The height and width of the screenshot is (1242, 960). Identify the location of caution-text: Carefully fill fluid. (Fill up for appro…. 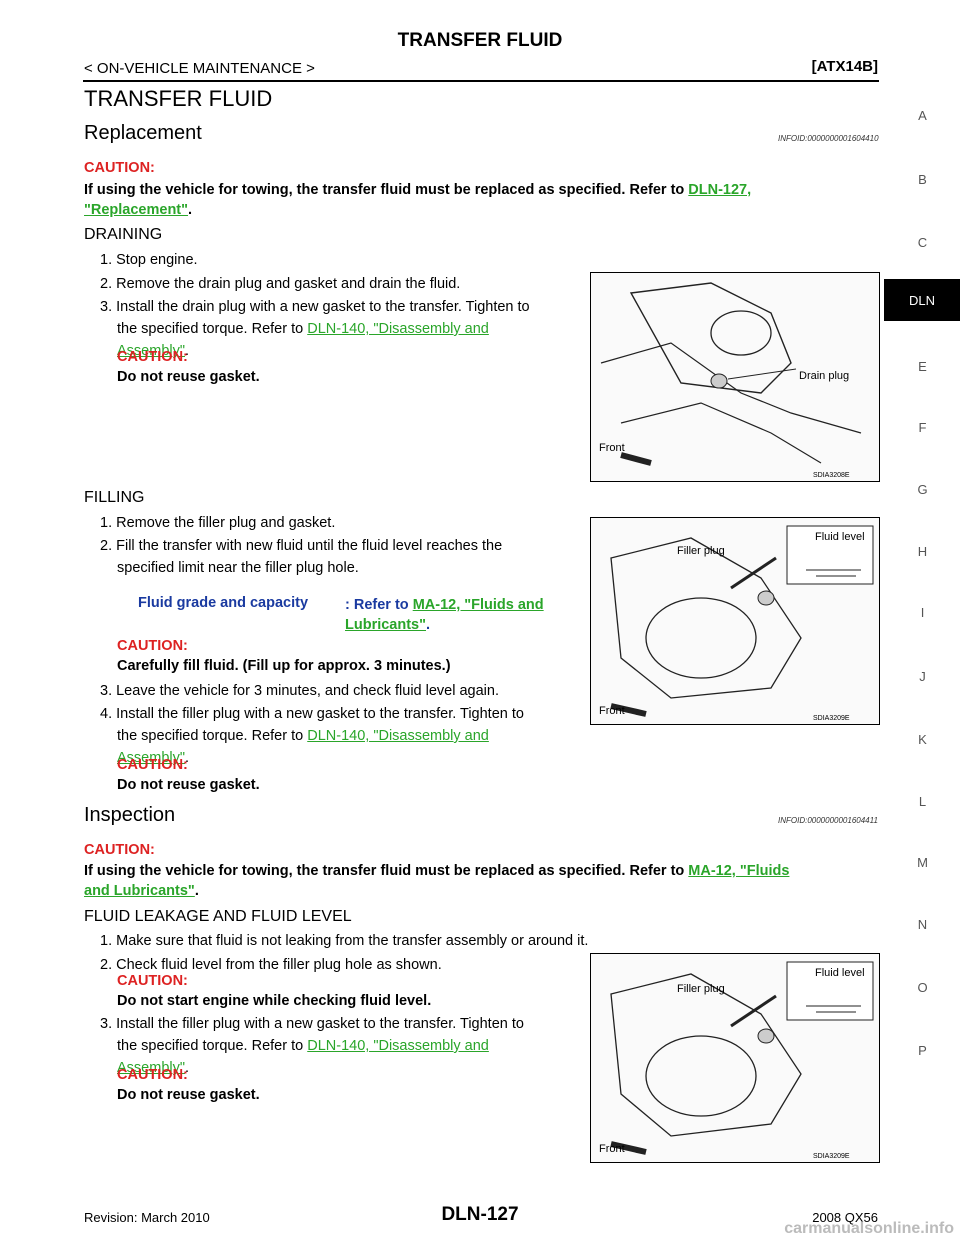
(284, 666).